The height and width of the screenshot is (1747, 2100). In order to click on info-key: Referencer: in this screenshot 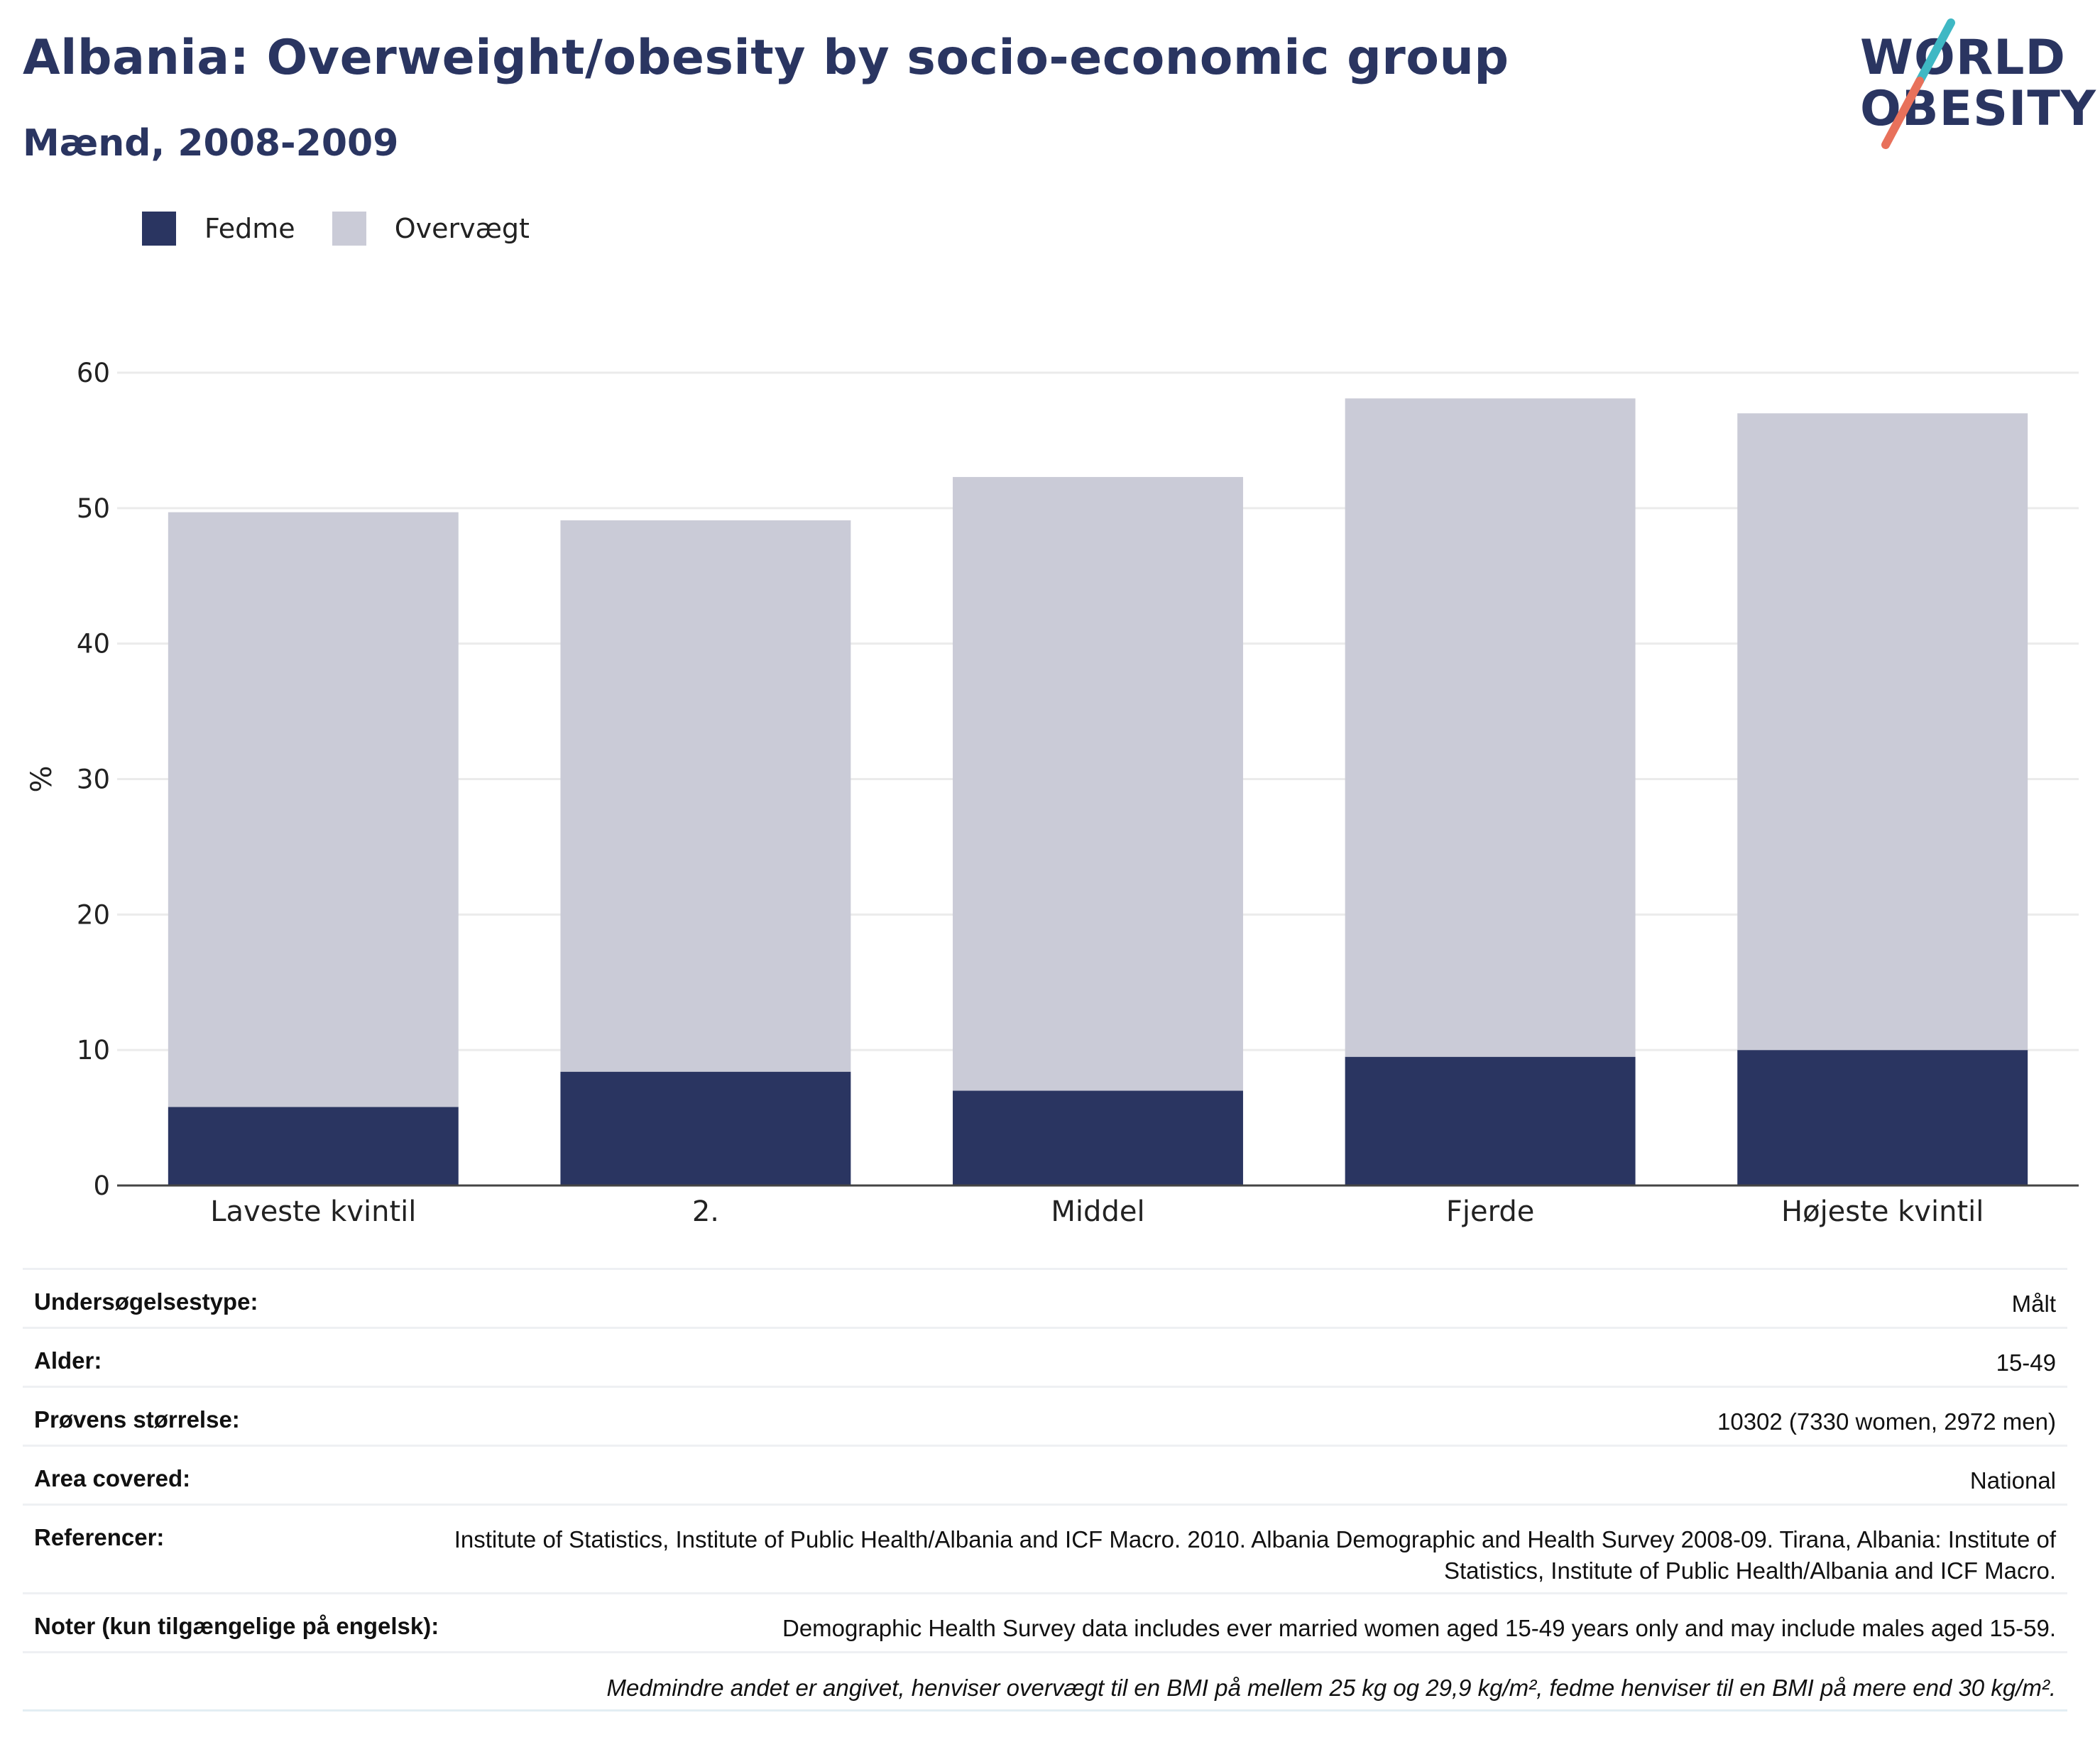, I will do `click(99, 1537)`.